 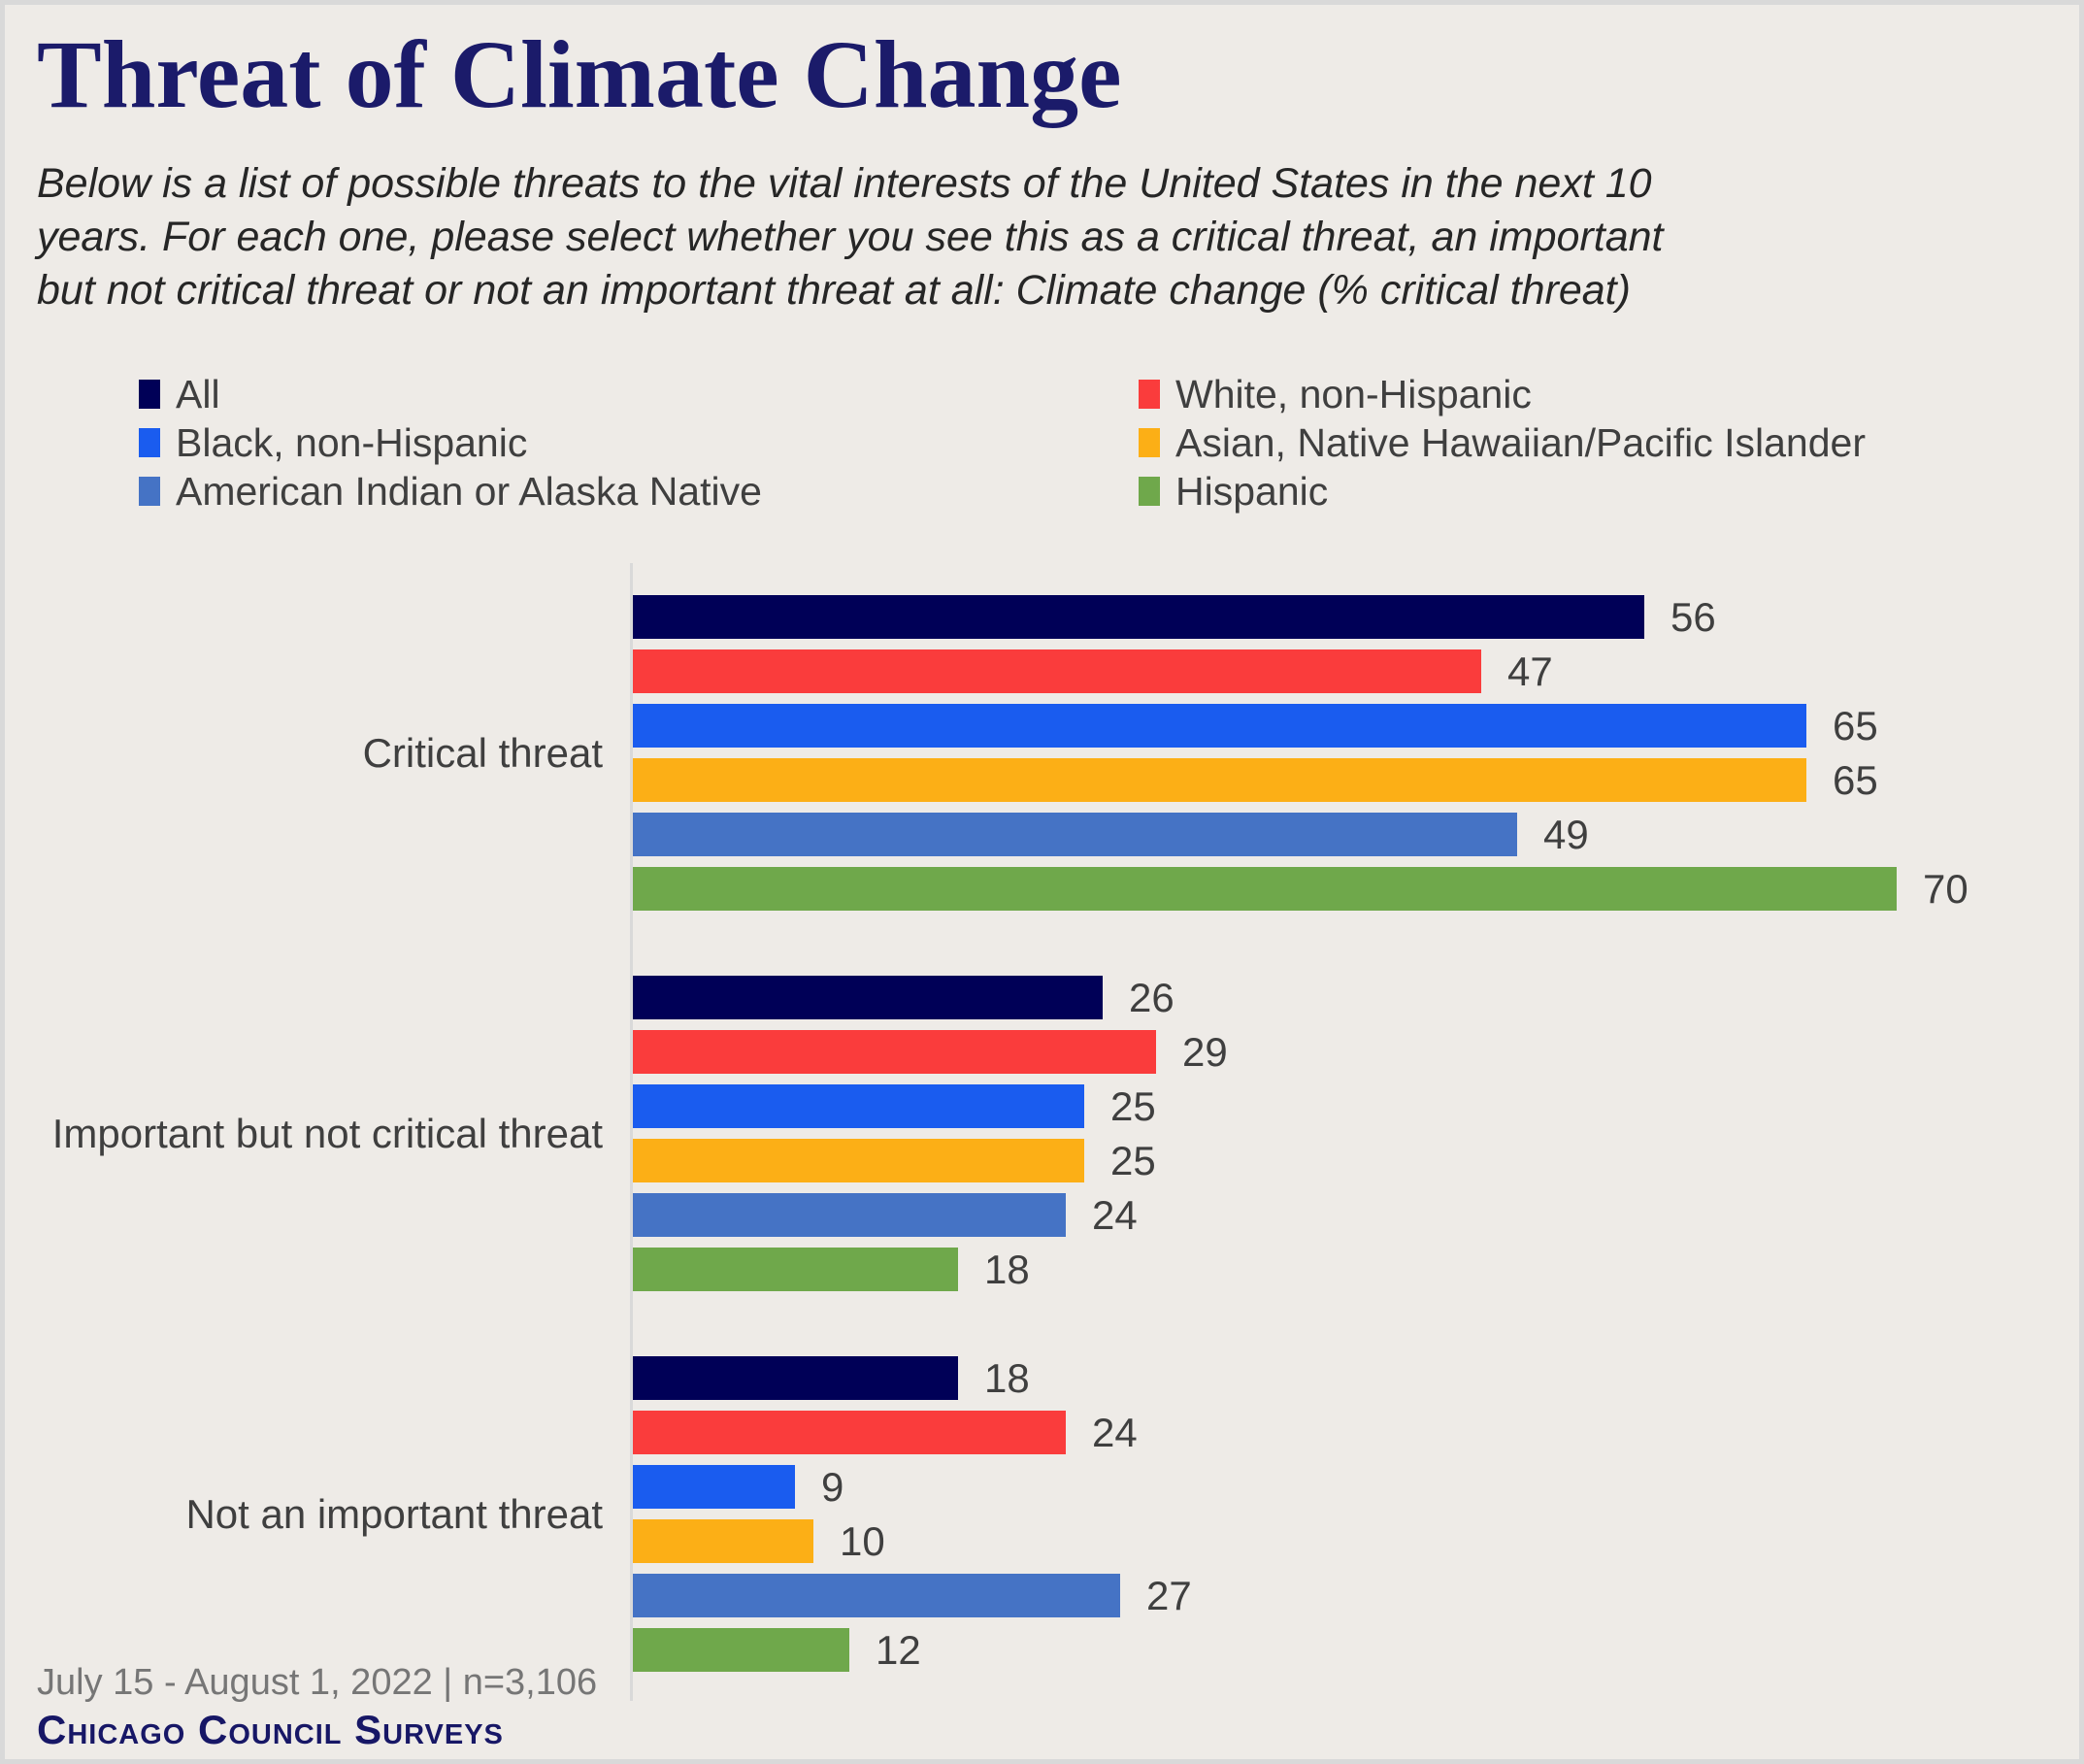 What do you see at coordinates (469, 491) in the screenshot?
I see `legend-label: American Indian or Alaska Native` at bounding box center [469, 491].